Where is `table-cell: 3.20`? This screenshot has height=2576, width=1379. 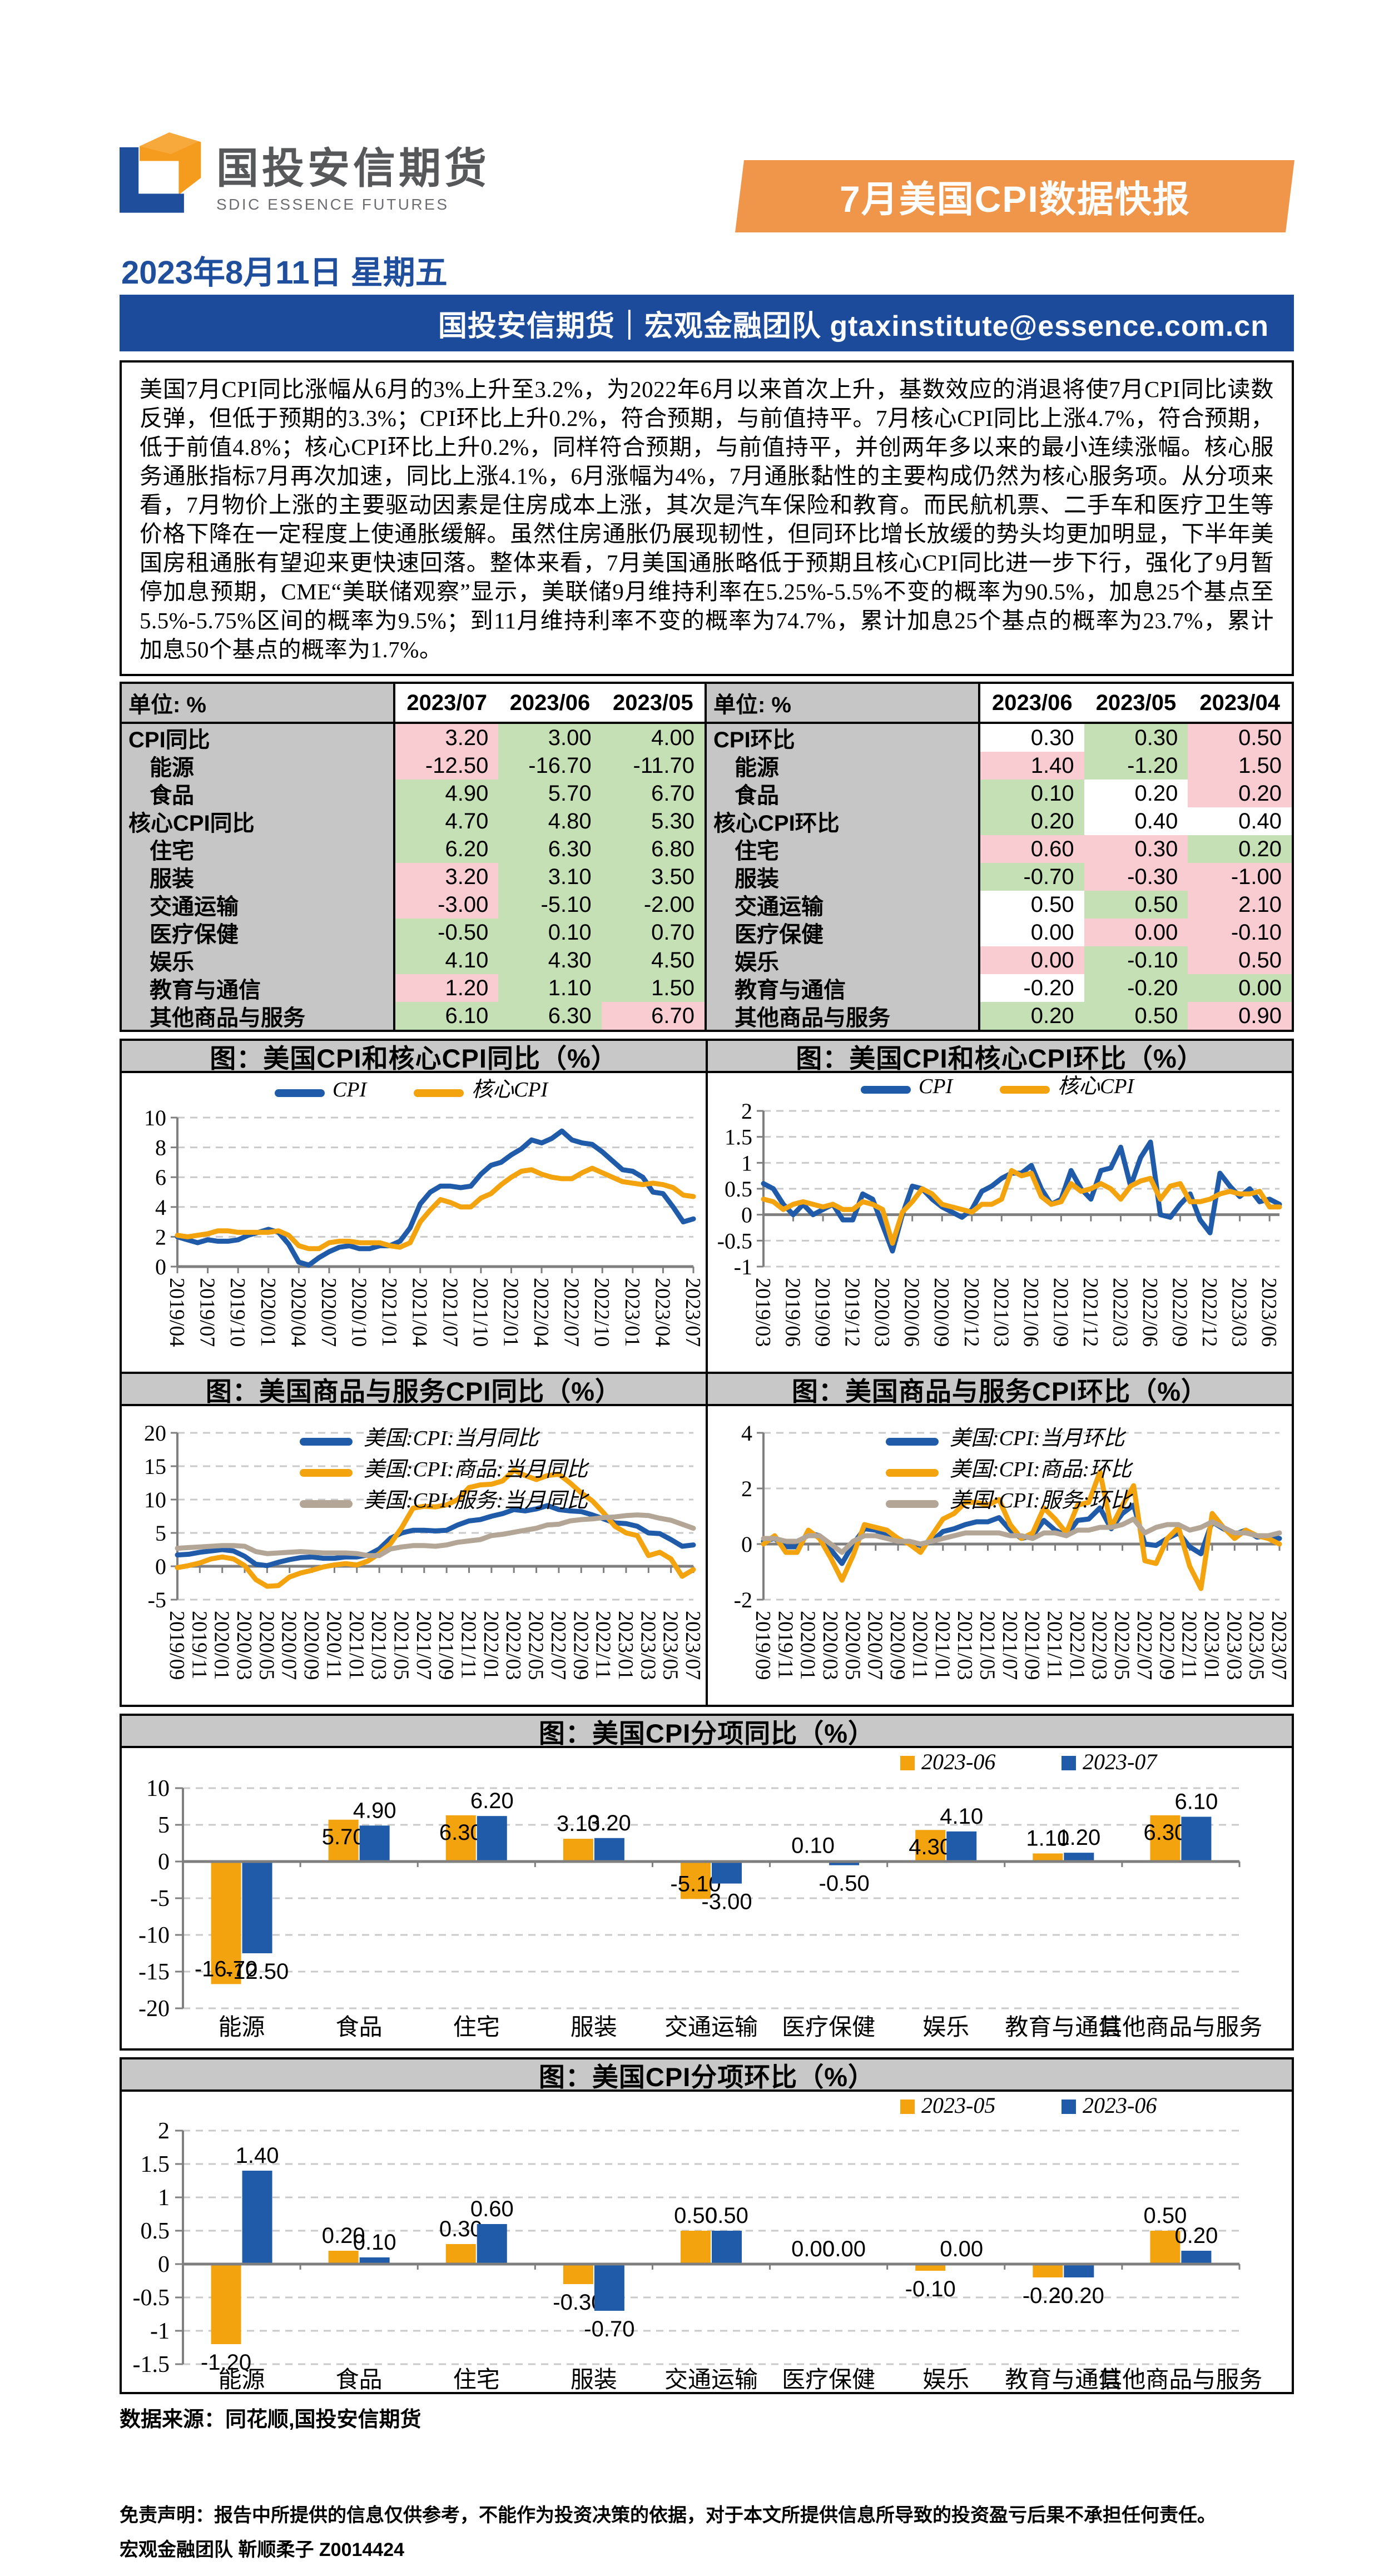 table-cell: 3.20 is located at coordinates (447, 738).